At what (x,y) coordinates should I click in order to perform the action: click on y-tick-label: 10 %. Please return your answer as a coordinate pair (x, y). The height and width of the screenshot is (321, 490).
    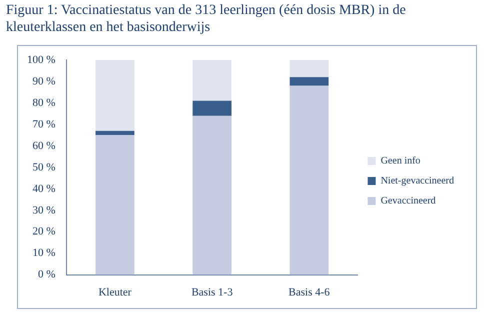
    Looking at the image, I should click on (44, 253).